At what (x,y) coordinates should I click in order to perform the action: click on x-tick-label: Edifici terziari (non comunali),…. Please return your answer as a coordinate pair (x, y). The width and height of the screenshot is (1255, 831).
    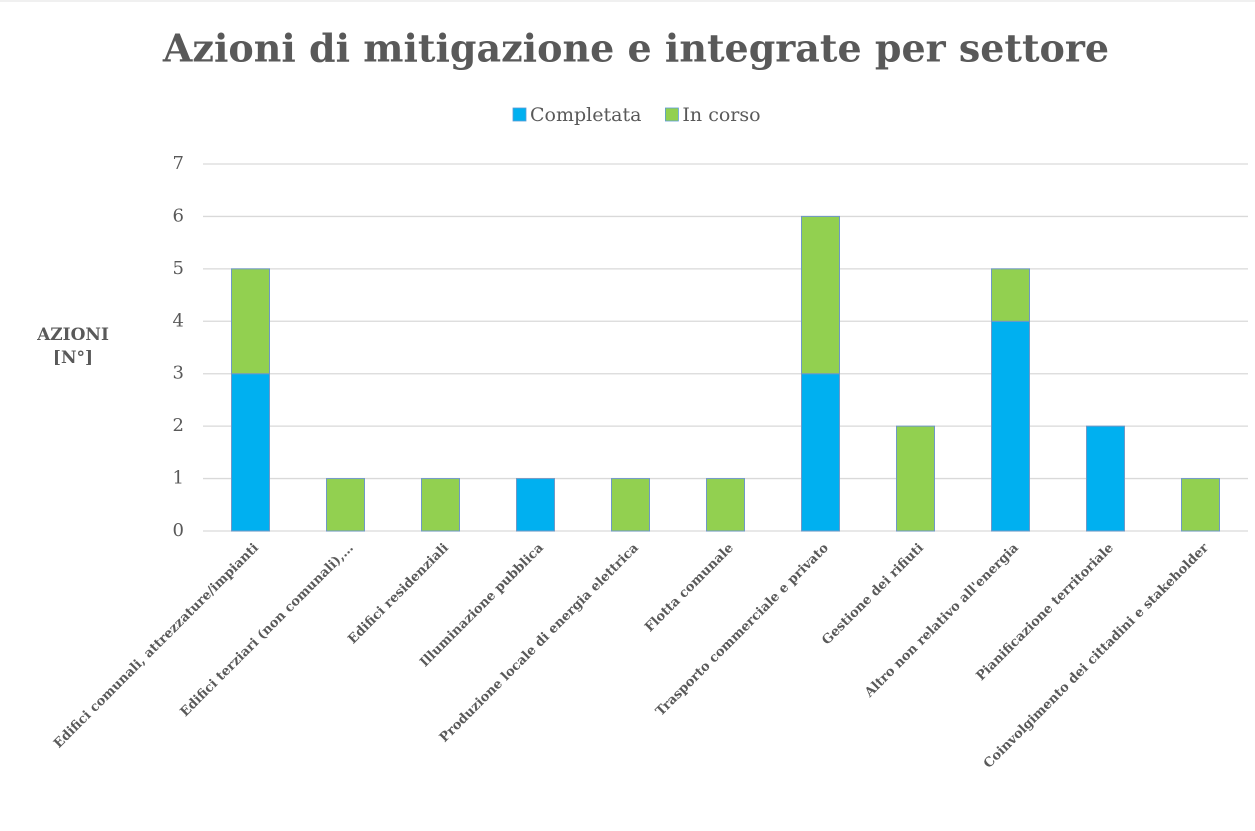
    Looking at the image, I should click on (267, 630).